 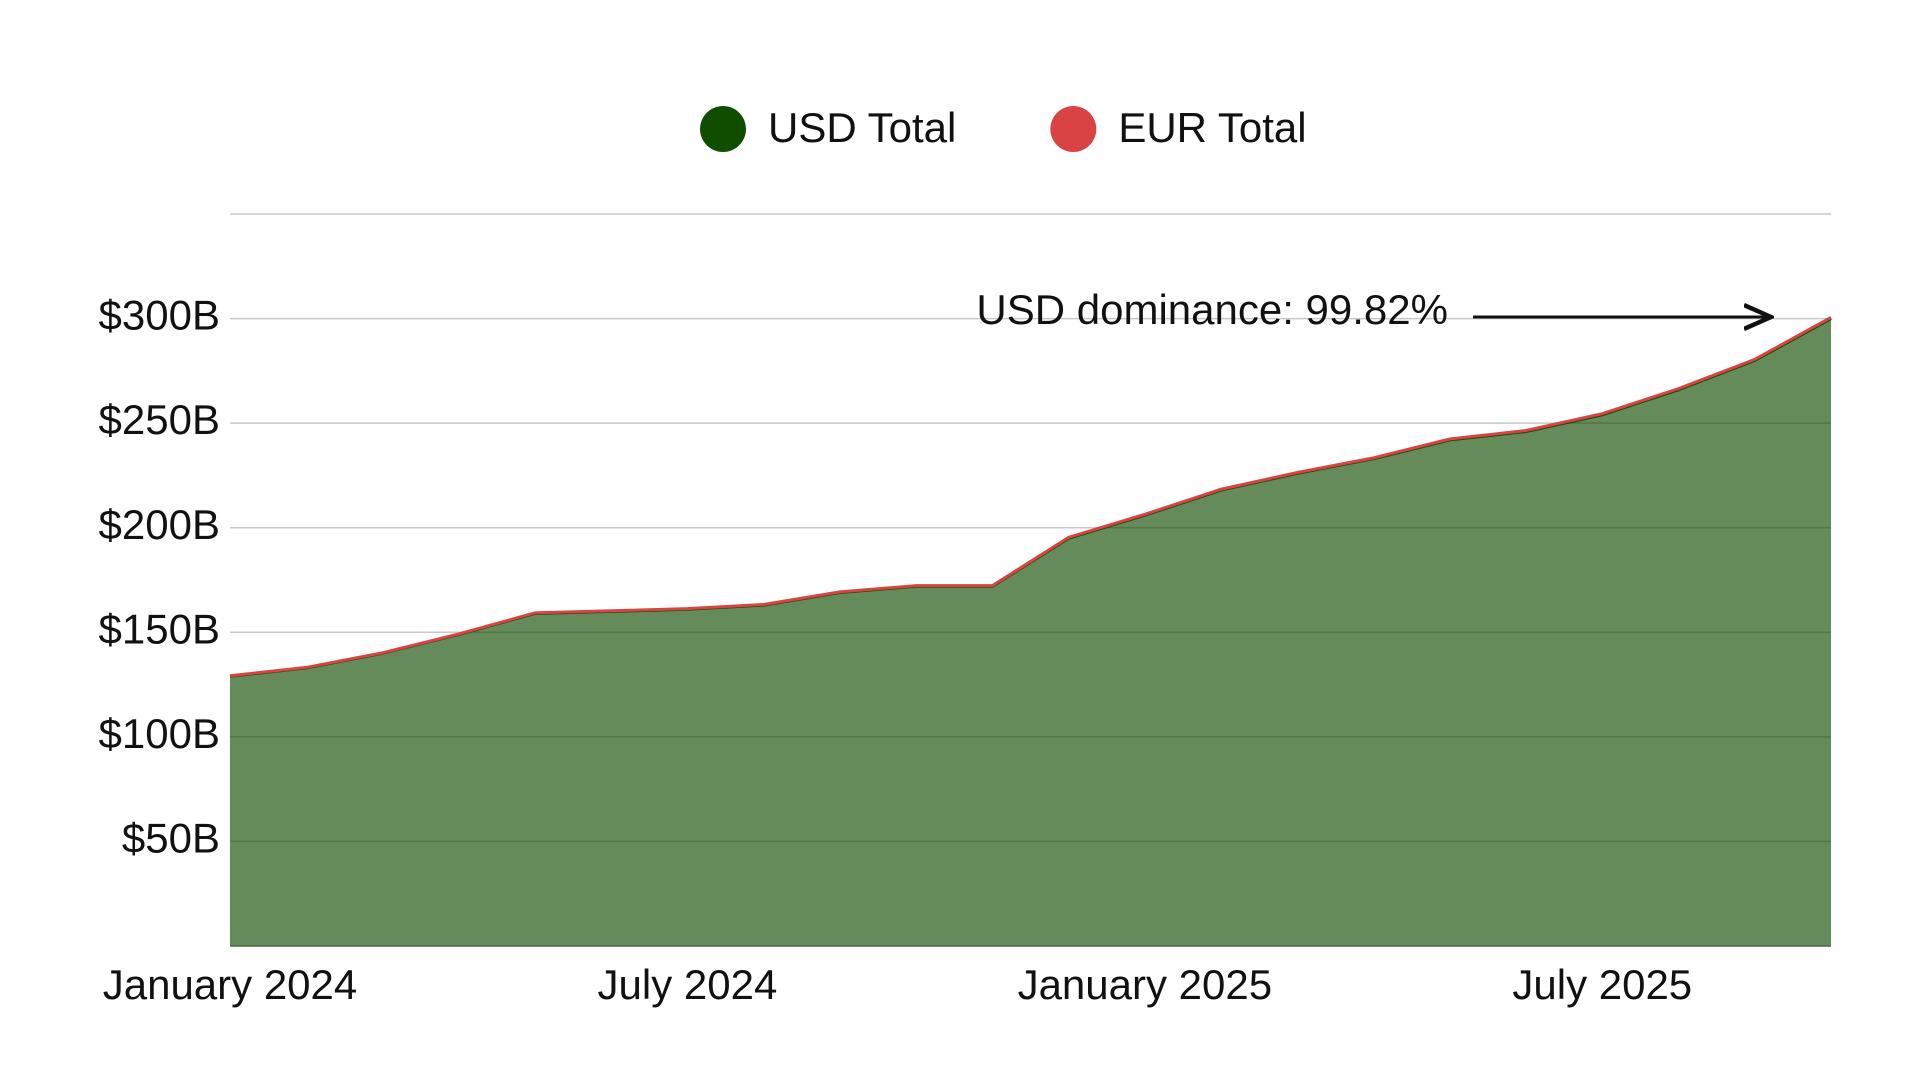 I want to click on y-tick-label: $100B, so click(x=159, y=733).